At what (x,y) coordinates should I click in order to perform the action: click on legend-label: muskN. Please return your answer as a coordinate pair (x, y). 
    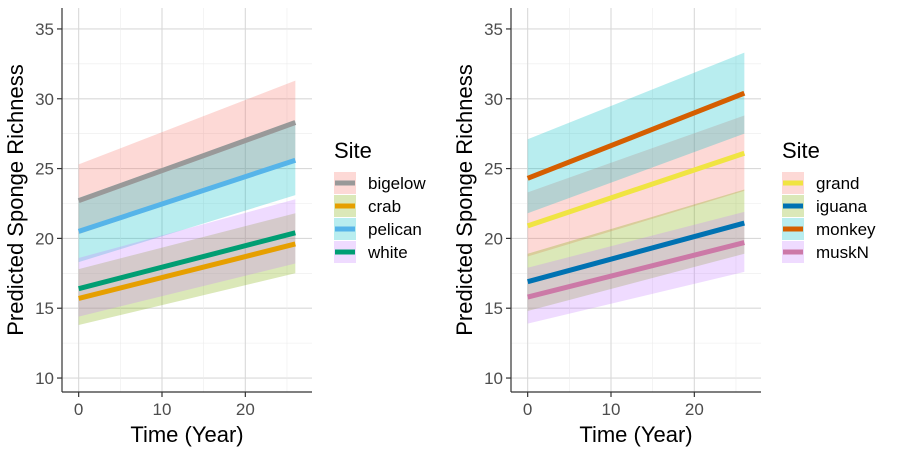
    Looking at the image, I should click on (842, 252).